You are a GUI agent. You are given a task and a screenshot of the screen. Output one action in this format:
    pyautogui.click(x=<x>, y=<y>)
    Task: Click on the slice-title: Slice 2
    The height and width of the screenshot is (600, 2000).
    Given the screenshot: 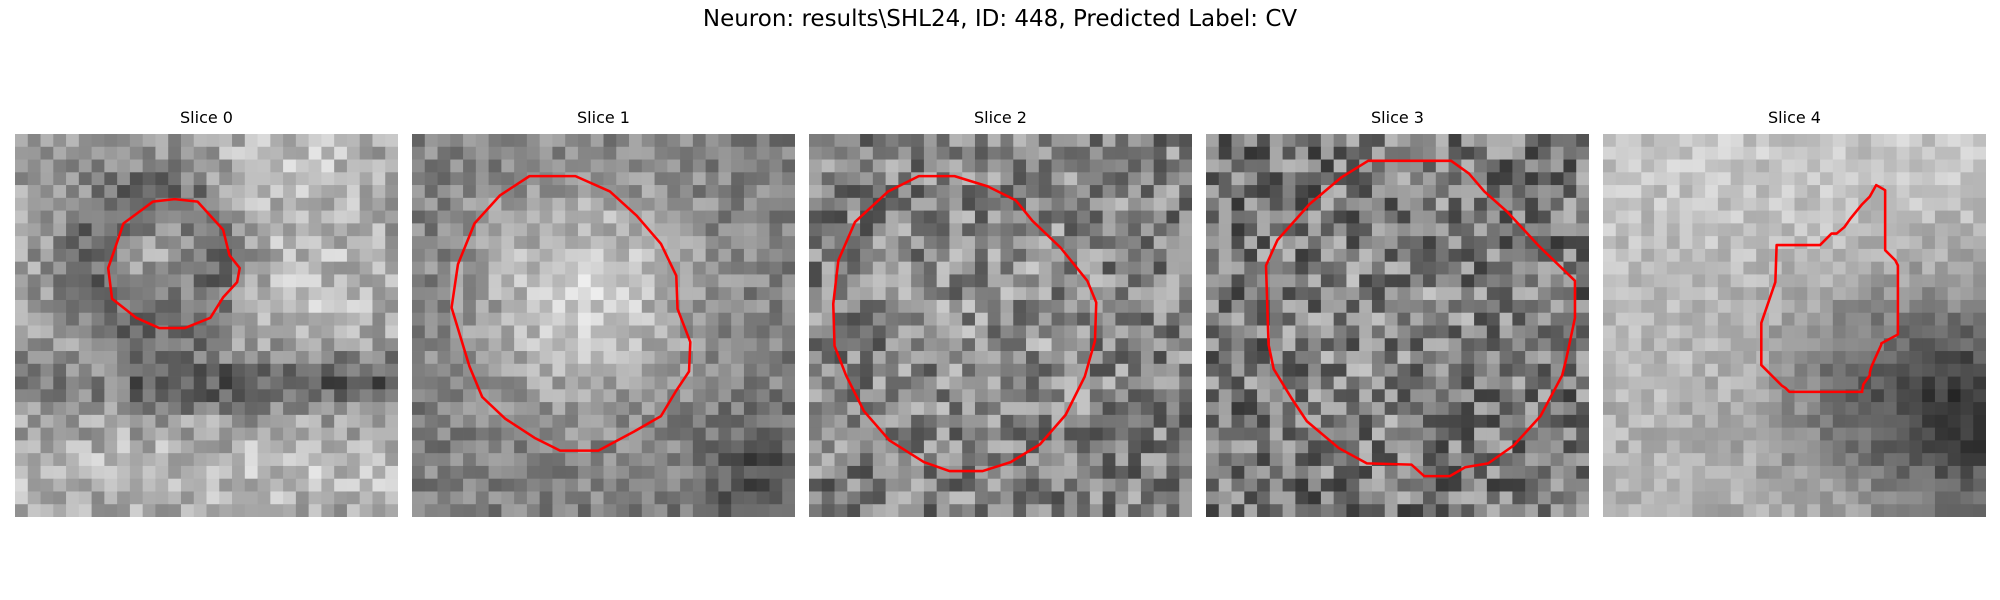 What is the action you would take?
    pyautogui.click(x=1000, y=117)
    